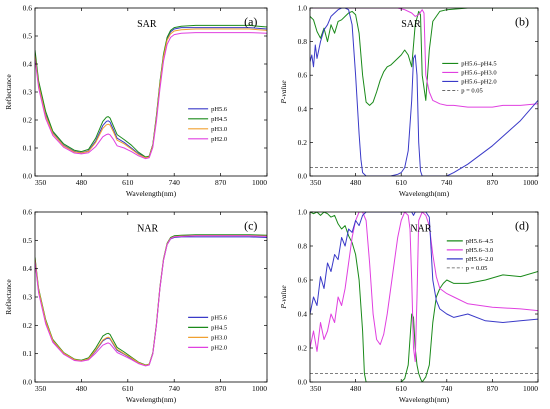 This screenshot has width=550, height=409. I want to click on panel-label: (b), so click(522, 21).